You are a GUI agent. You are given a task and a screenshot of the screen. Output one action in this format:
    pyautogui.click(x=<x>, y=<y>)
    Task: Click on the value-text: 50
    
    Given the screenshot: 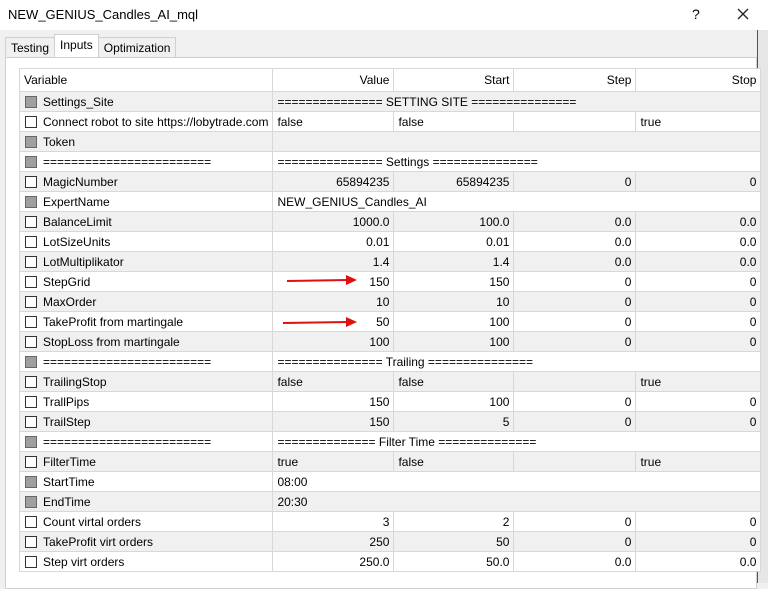 What is the action you would take?
    pyautogui.click(x=383, y=321)
    